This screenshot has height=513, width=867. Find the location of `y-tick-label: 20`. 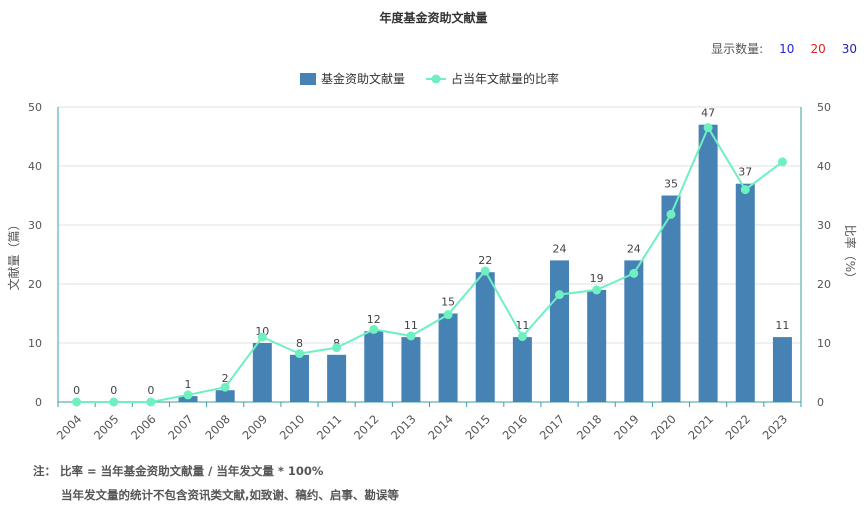

y-tick-label: 20 is located at coordinates (35, 284).